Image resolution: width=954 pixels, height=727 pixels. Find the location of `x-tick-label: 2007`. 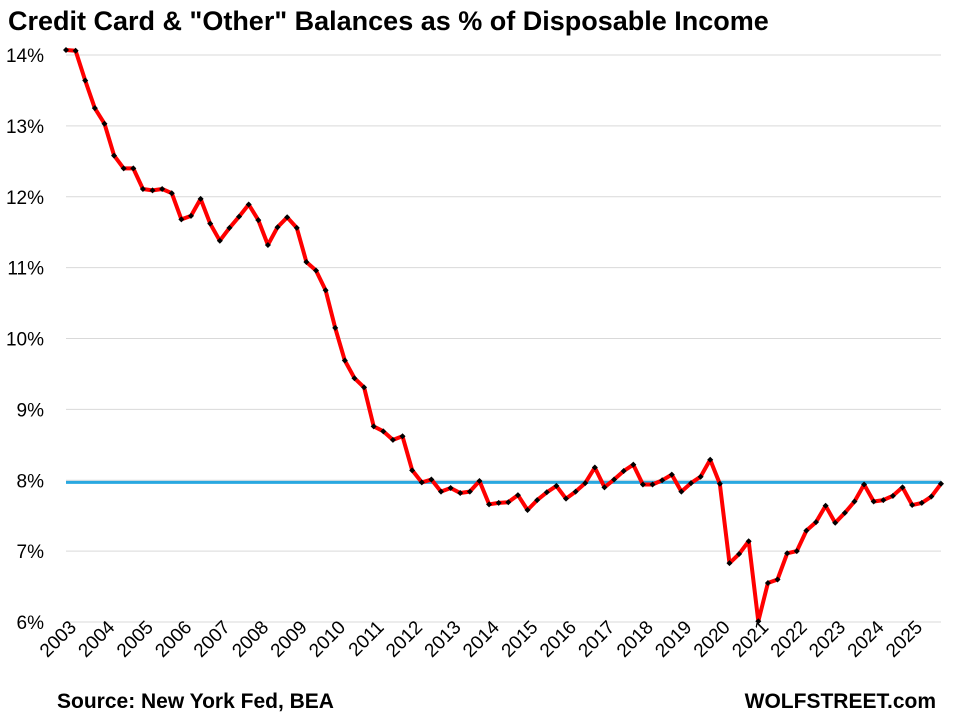

x-tick-label: 2007 is located at coordinates (212, 639).